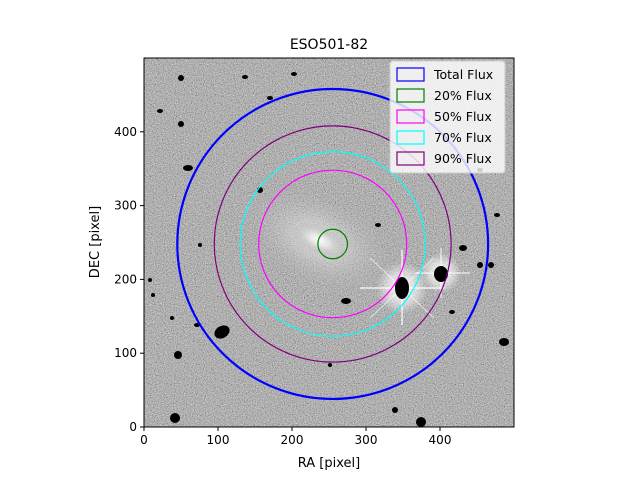 Image resolution: width=640 pixels, height=480 pixels. Describe the element at coordinates (463, 116) in the screenshot. I see `legend-label-50pct-flux: 50% Flux` at that location.